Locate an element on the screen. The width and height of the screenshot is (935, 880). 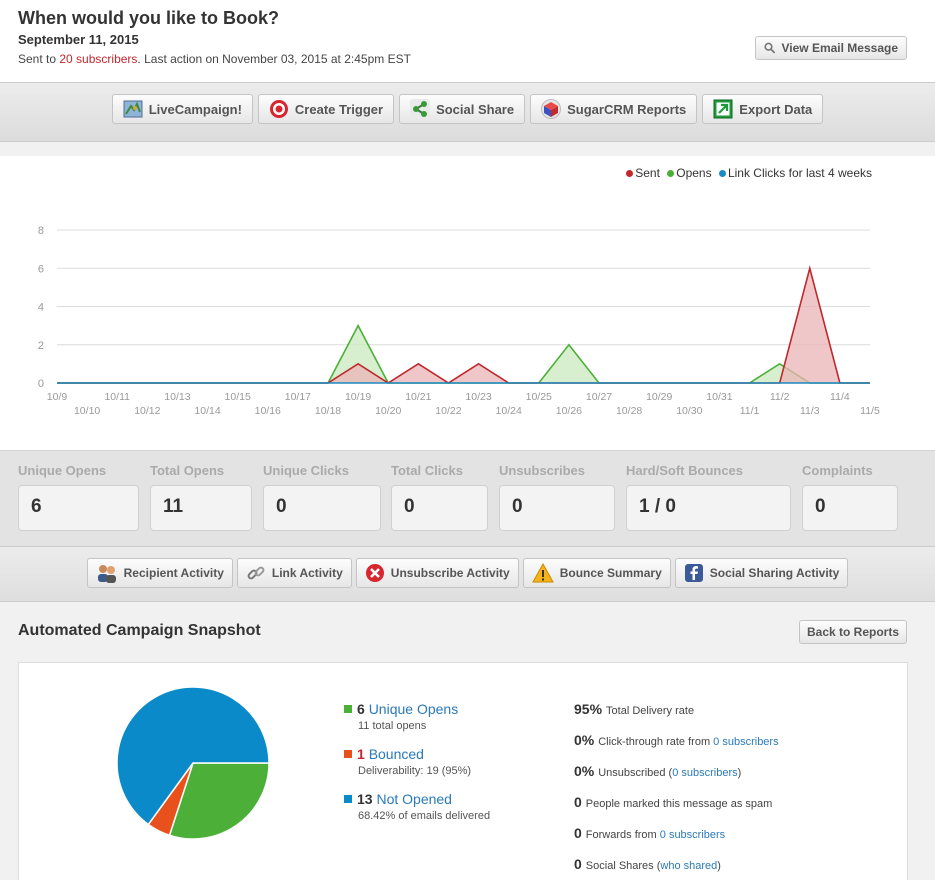
recipient-activity-button: Recipient Activity is located at coordinates (159, 573).